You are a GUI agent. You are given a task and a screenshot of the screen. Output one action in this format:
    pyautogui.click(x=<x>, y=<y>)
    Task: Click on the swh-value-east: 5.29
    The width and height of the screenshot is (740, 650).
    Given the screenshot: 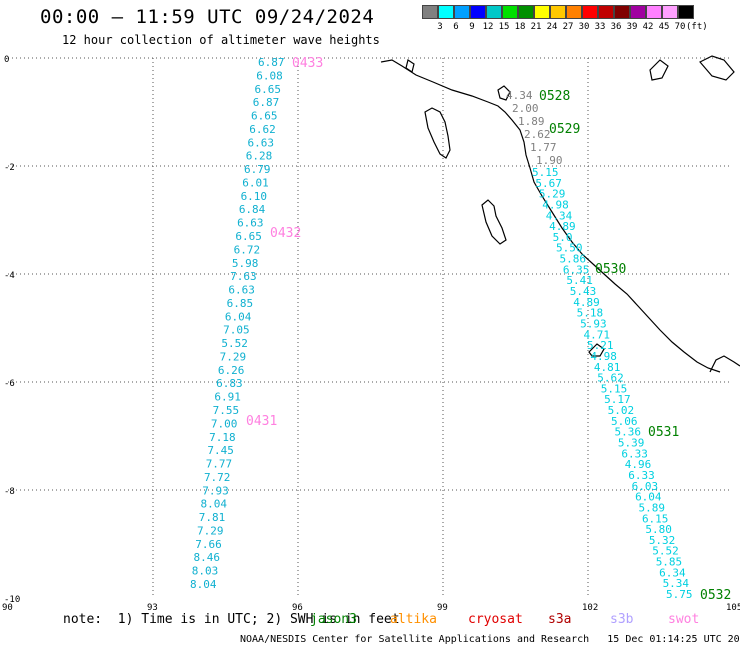 What is the action you would take?
    pyautogui.click(x=552, y=194)
    